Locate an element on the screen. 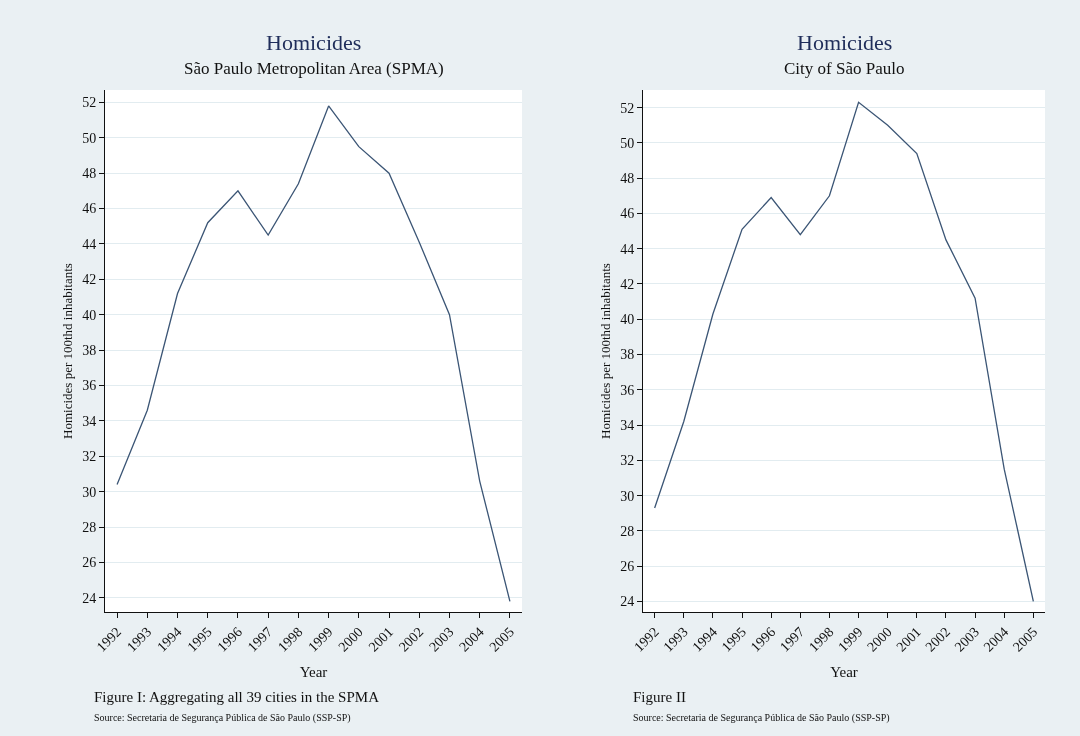  text: Figure I: Aggregating all 39 cities in the SPMA is located at coordinates (237, 697).